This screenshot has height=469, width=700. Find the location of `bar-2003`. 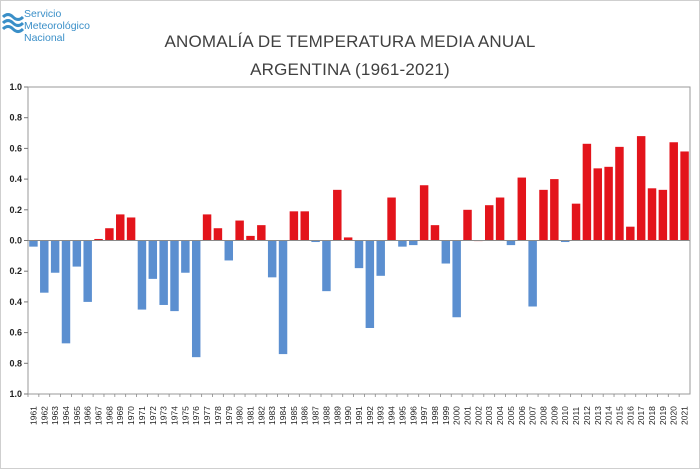

bar-2003 is located at coordinates (489, 223).